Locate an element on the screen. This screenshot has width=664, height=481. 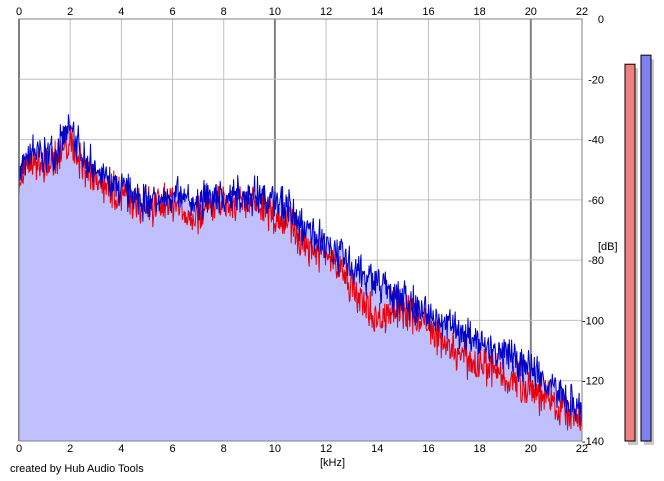
y-tick-label: -60 is located at coordinates (596, 201).